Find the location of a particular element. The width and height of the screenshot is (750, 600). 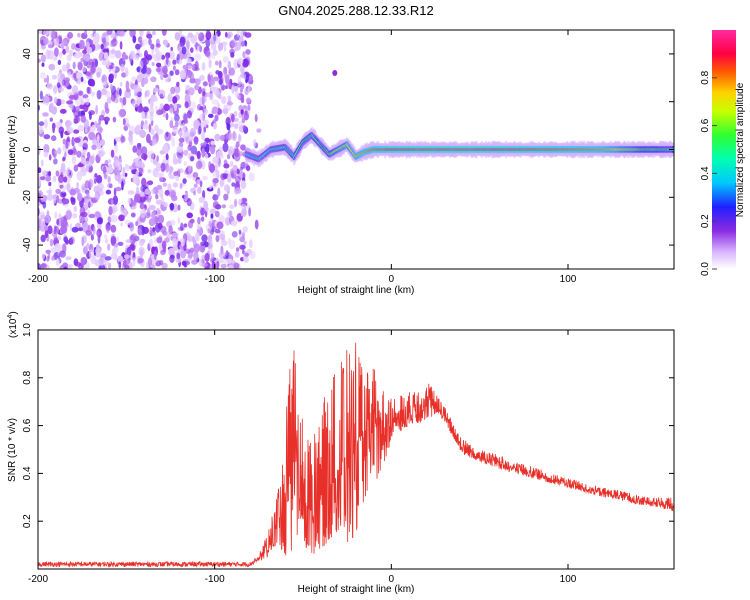

spectrogram-ytick-label: -40 is located at coordinates (27, 244).